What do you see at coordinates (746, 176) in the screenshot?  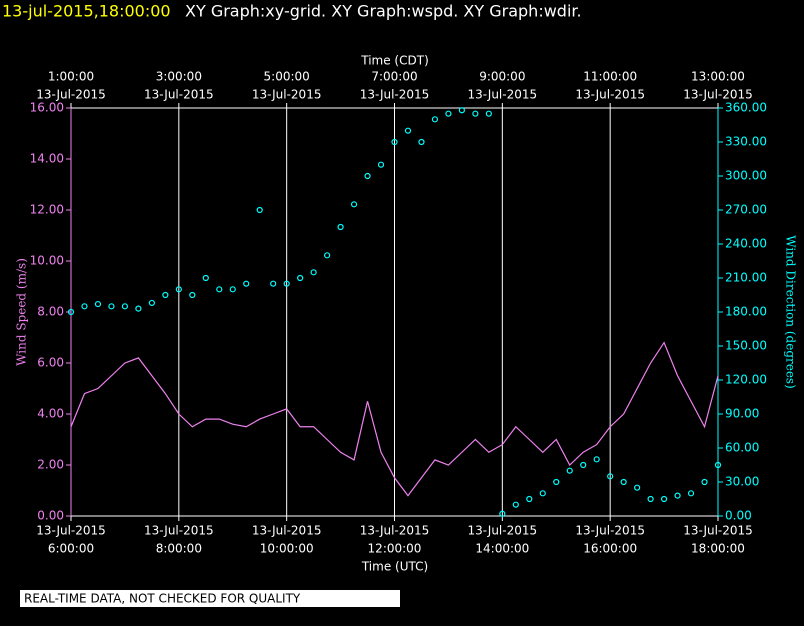 I see `y2-tick-label: 300.00` at bounding box center [746, 176].